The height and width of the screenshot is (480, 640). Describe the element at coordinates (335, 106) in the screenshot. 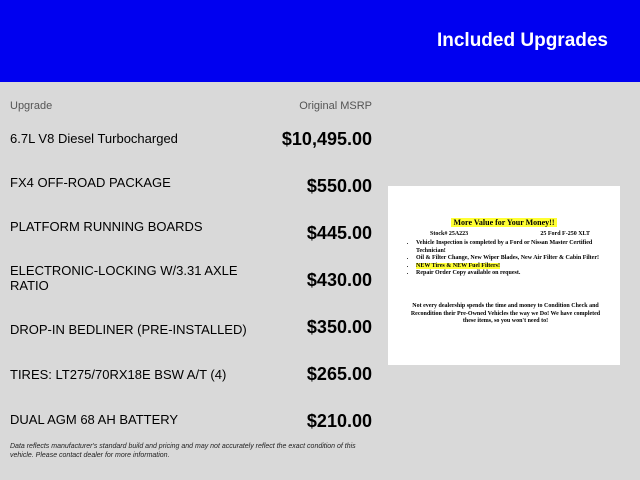

I see `column-header-msrp: Original MSRP` at that location.